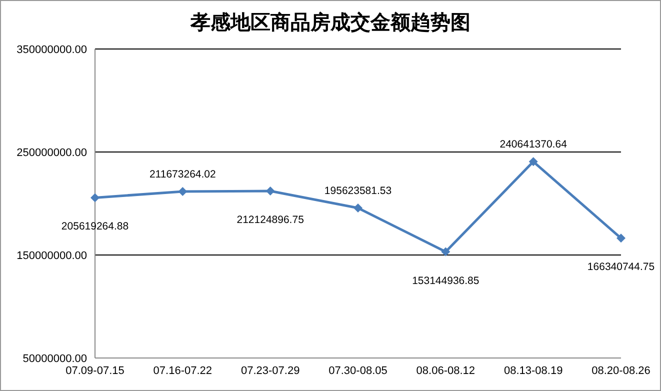 The width and height of the screenshot is (661, 391). I want to click on data-label: 240641370.64, so click(534, 144).